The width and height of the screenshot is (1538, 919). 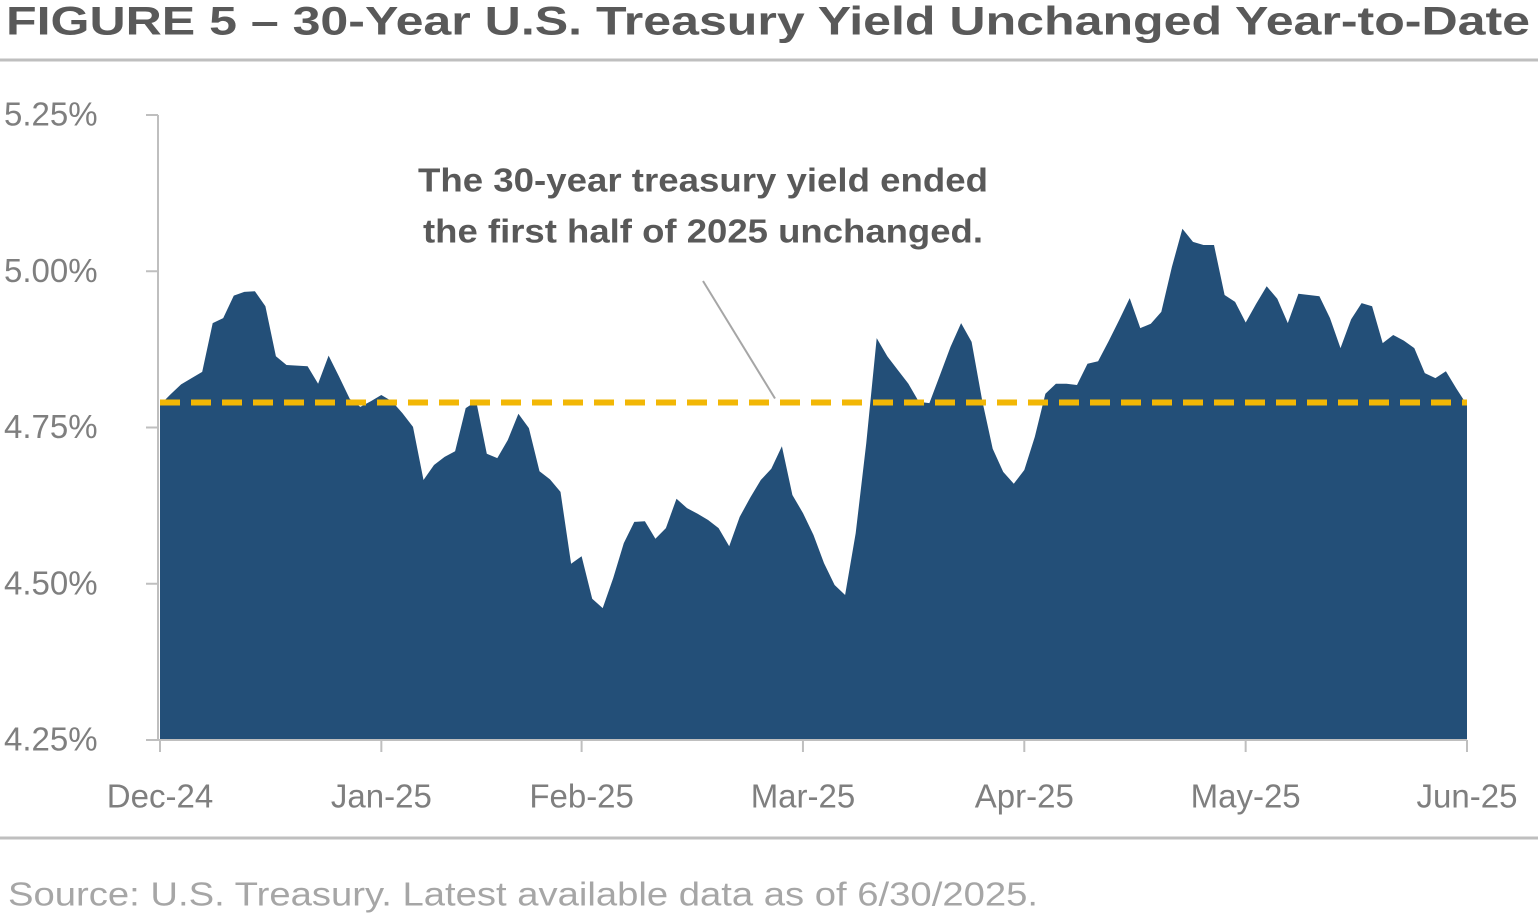 I want to click on y-tick-label: 4.50%, so click(x=51, y=582).